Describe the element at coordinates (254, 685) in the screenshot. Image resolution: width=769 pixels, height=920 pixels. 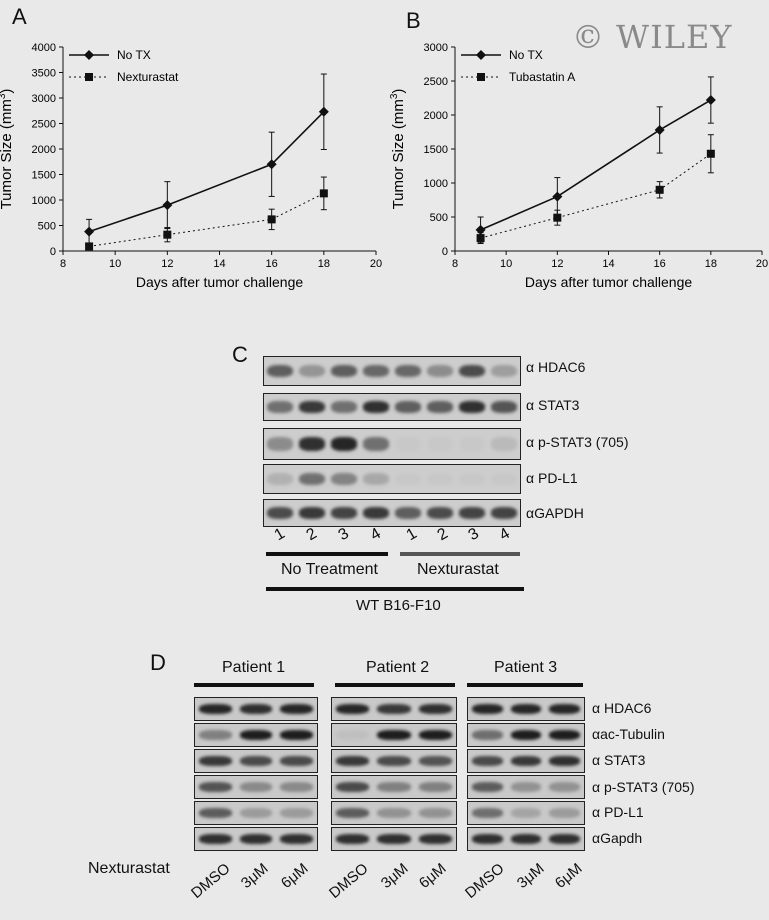
I see `patient-1-bar` at that location.